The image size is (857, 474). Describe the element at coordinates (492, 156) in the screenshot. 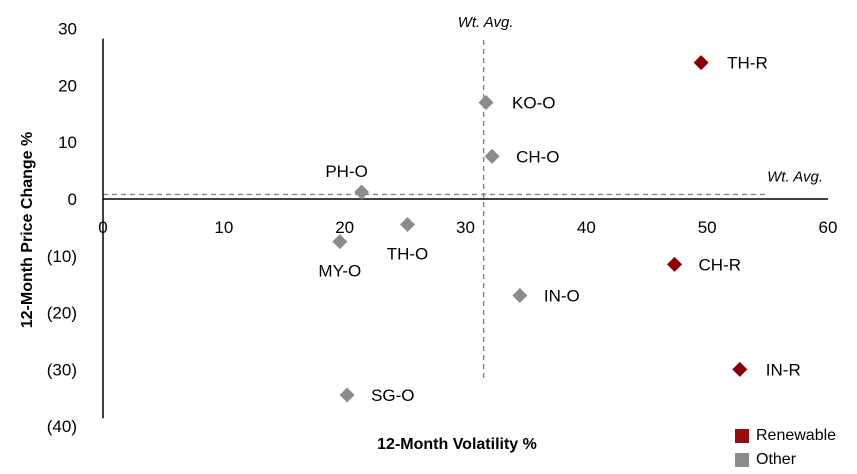

I see `data-point-ch-o` at that location.